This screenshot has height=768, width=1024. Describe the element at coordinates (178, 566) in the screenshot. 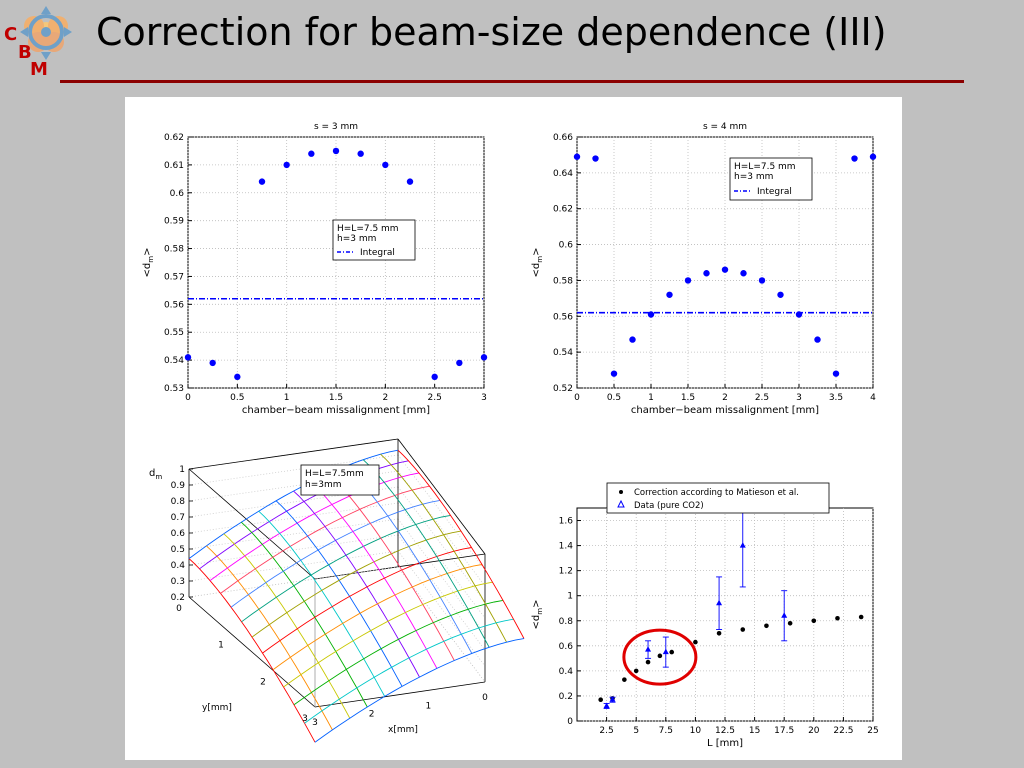

I see `z-tick-label: 0.4` at that location.